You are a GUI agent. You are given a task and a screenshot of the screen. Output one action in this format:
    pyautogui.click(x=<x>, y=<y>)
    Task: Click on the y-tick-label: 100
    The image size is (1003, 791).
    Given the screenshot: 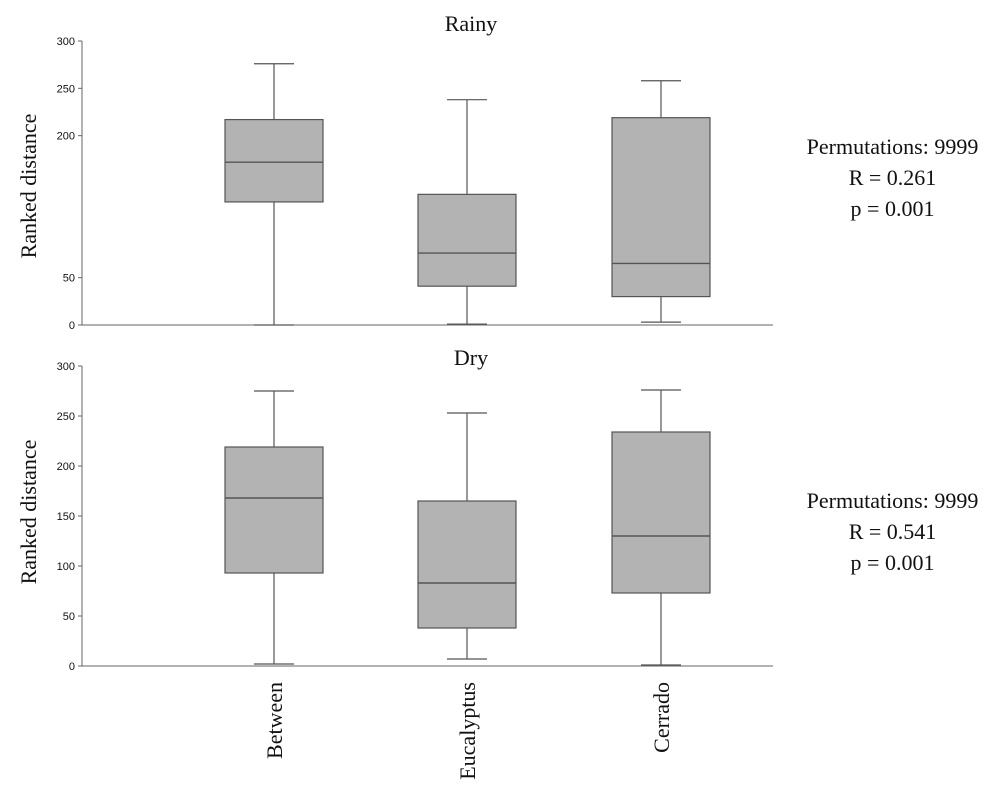 What is the action you would take?
    pyautogui.click(x=66, y=567)
    